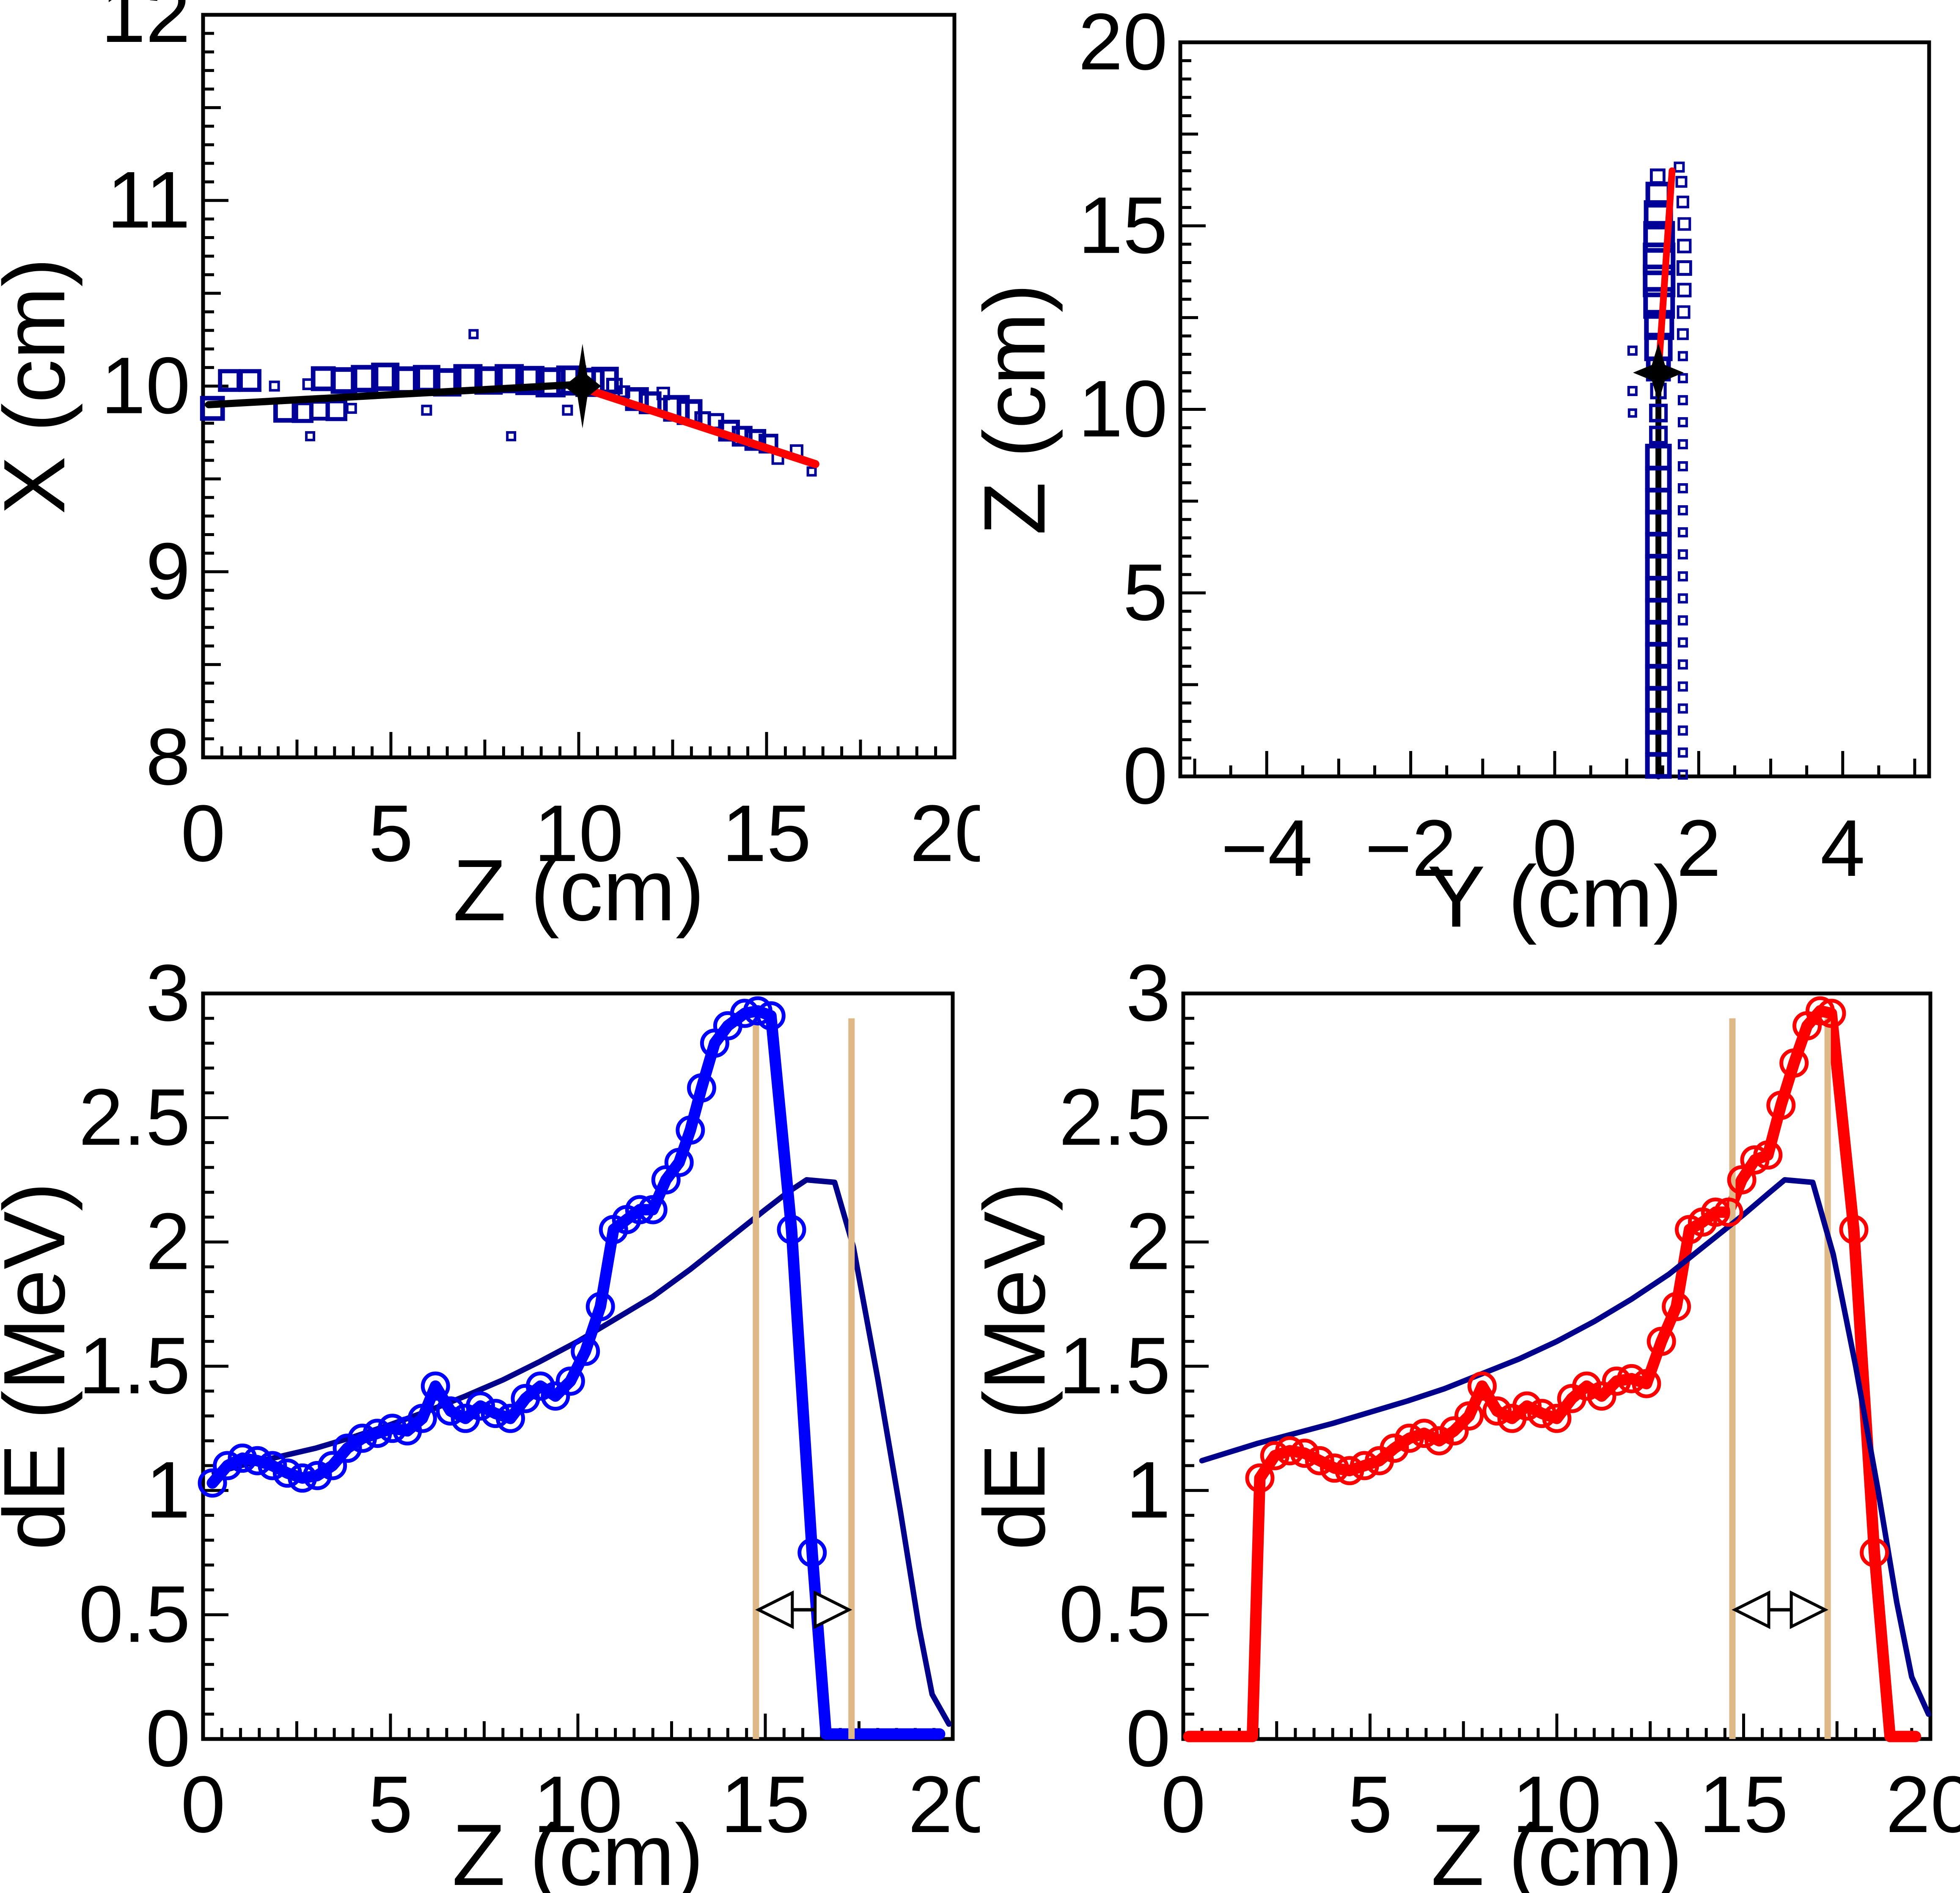  Describe the element at coordinates (168, 757) in the screenshot. I see `y-tick-label: 8` at that location.